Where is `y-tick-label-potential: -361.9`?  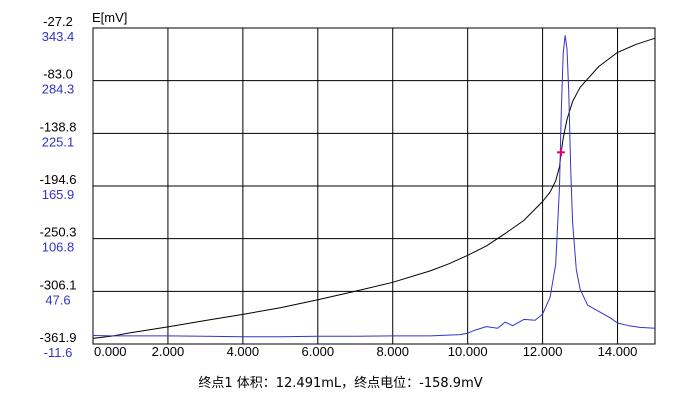 y-tick-label-potential: -361.9 is located at coordinates (58, 337).